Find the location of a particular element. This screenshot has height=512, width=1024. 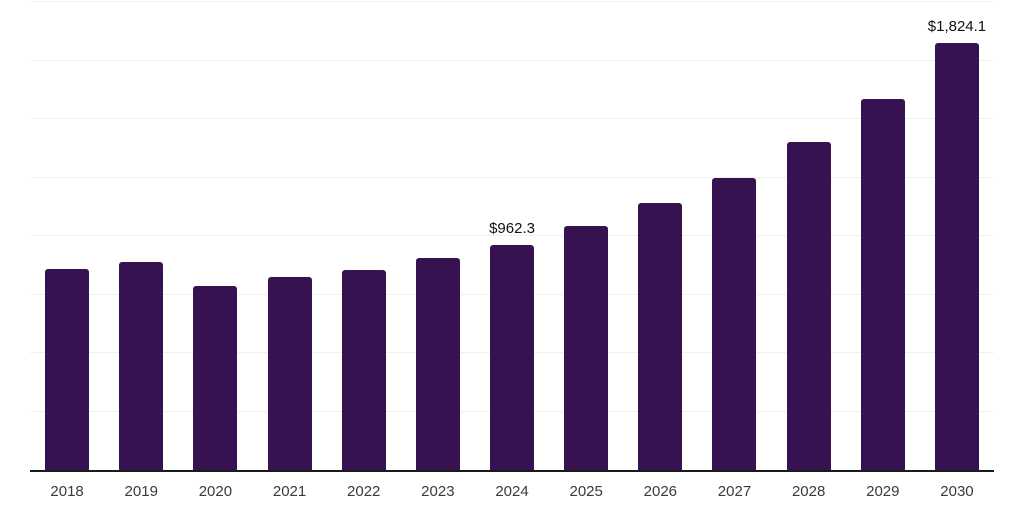

value-label-2024: $962.3 is located at coordinates (512, 228).